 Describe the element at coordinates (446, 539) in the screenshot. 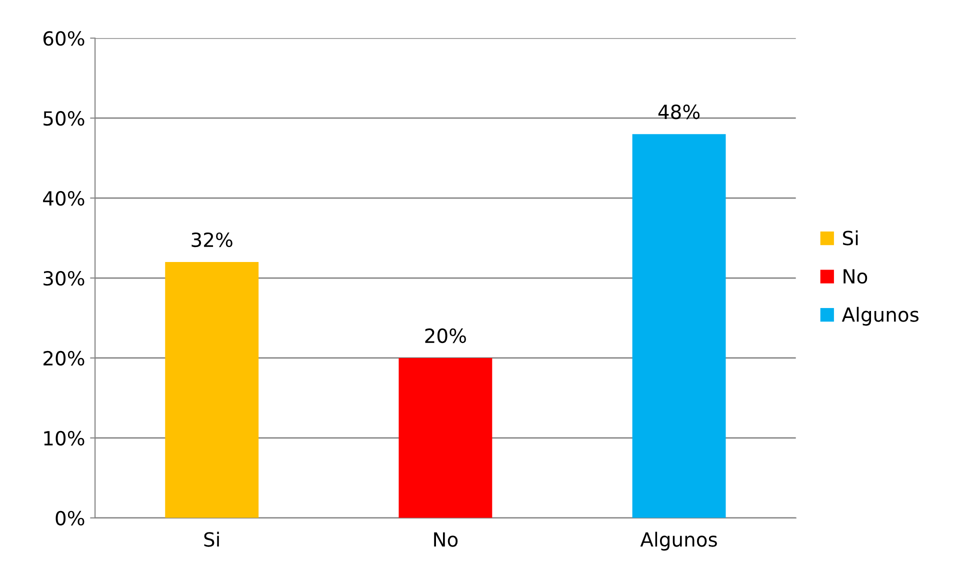

I see `x-tick-label: No` at that location.